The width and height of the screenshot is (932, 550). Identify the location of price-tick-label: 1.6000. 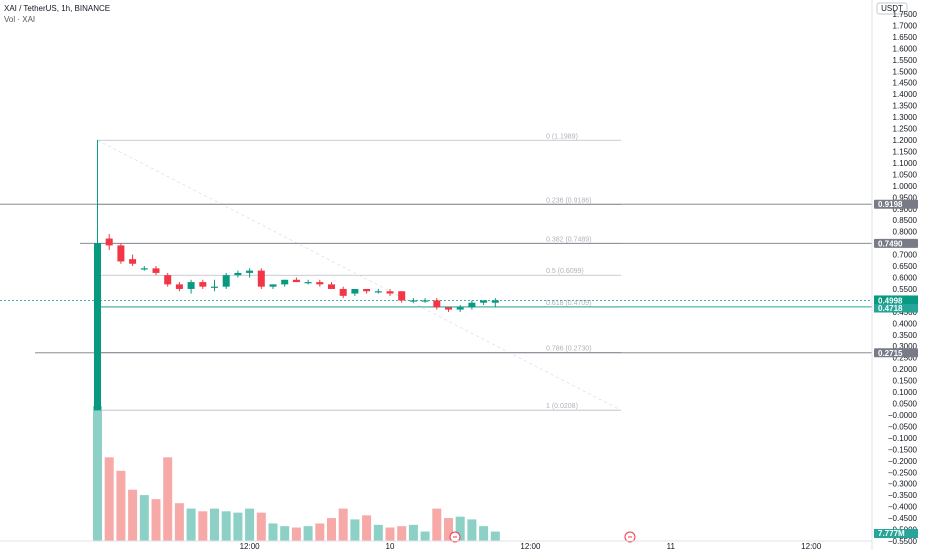
(905, 48).